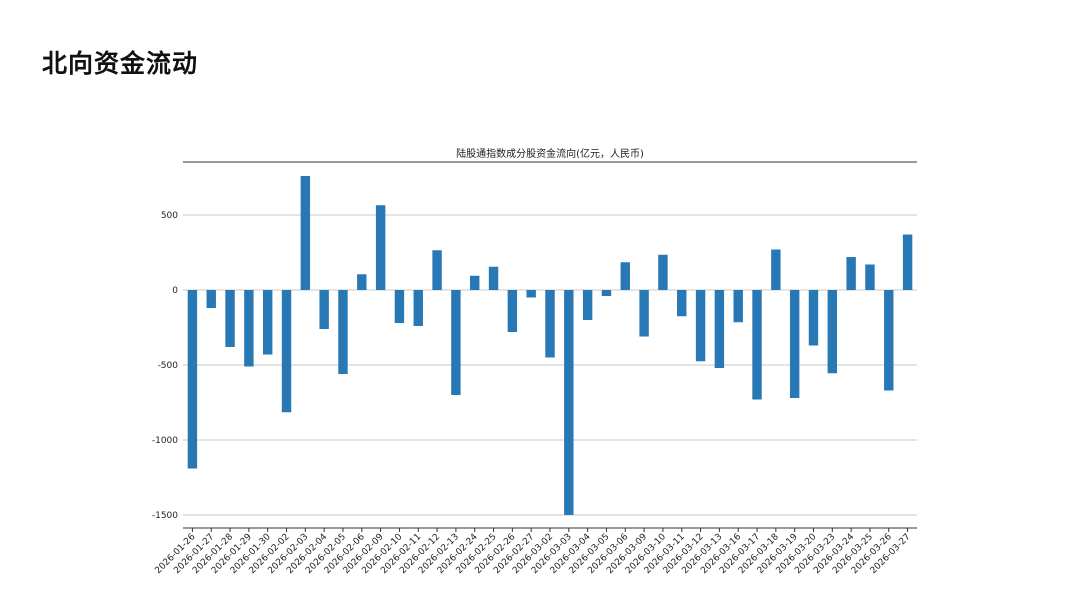 The height and width of the screenshot is (608, 1080). I want to click on y-tick-label: 500, so click(169, 216).